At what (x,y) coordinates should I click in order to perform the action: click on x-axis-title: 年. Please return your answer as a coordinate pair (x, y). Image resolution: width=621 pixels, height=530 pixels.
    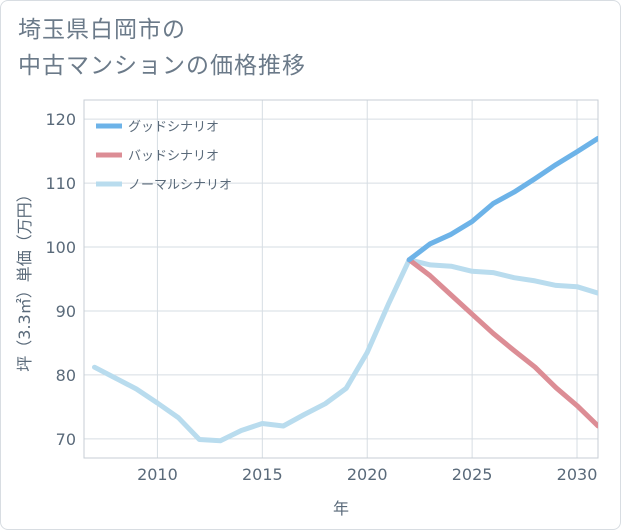
    Looking at the image, I should click on (341, 508).